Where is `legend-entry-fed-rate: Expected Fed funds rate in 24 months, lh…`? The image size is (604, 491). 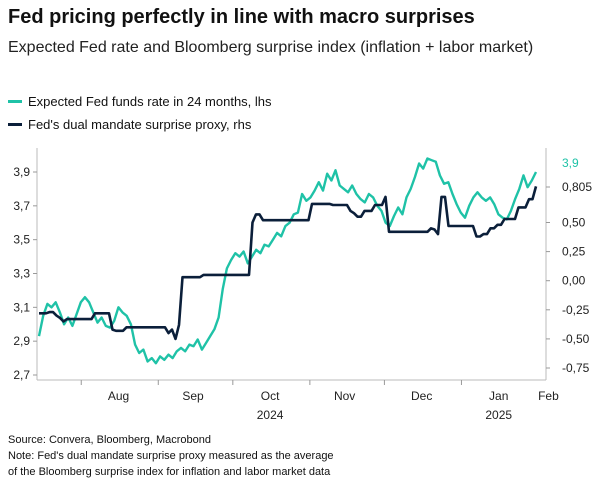 legend-entry-fed-rate: Expected Fed funds rate in 24 months, lh… is located at coordinates (140, 101).